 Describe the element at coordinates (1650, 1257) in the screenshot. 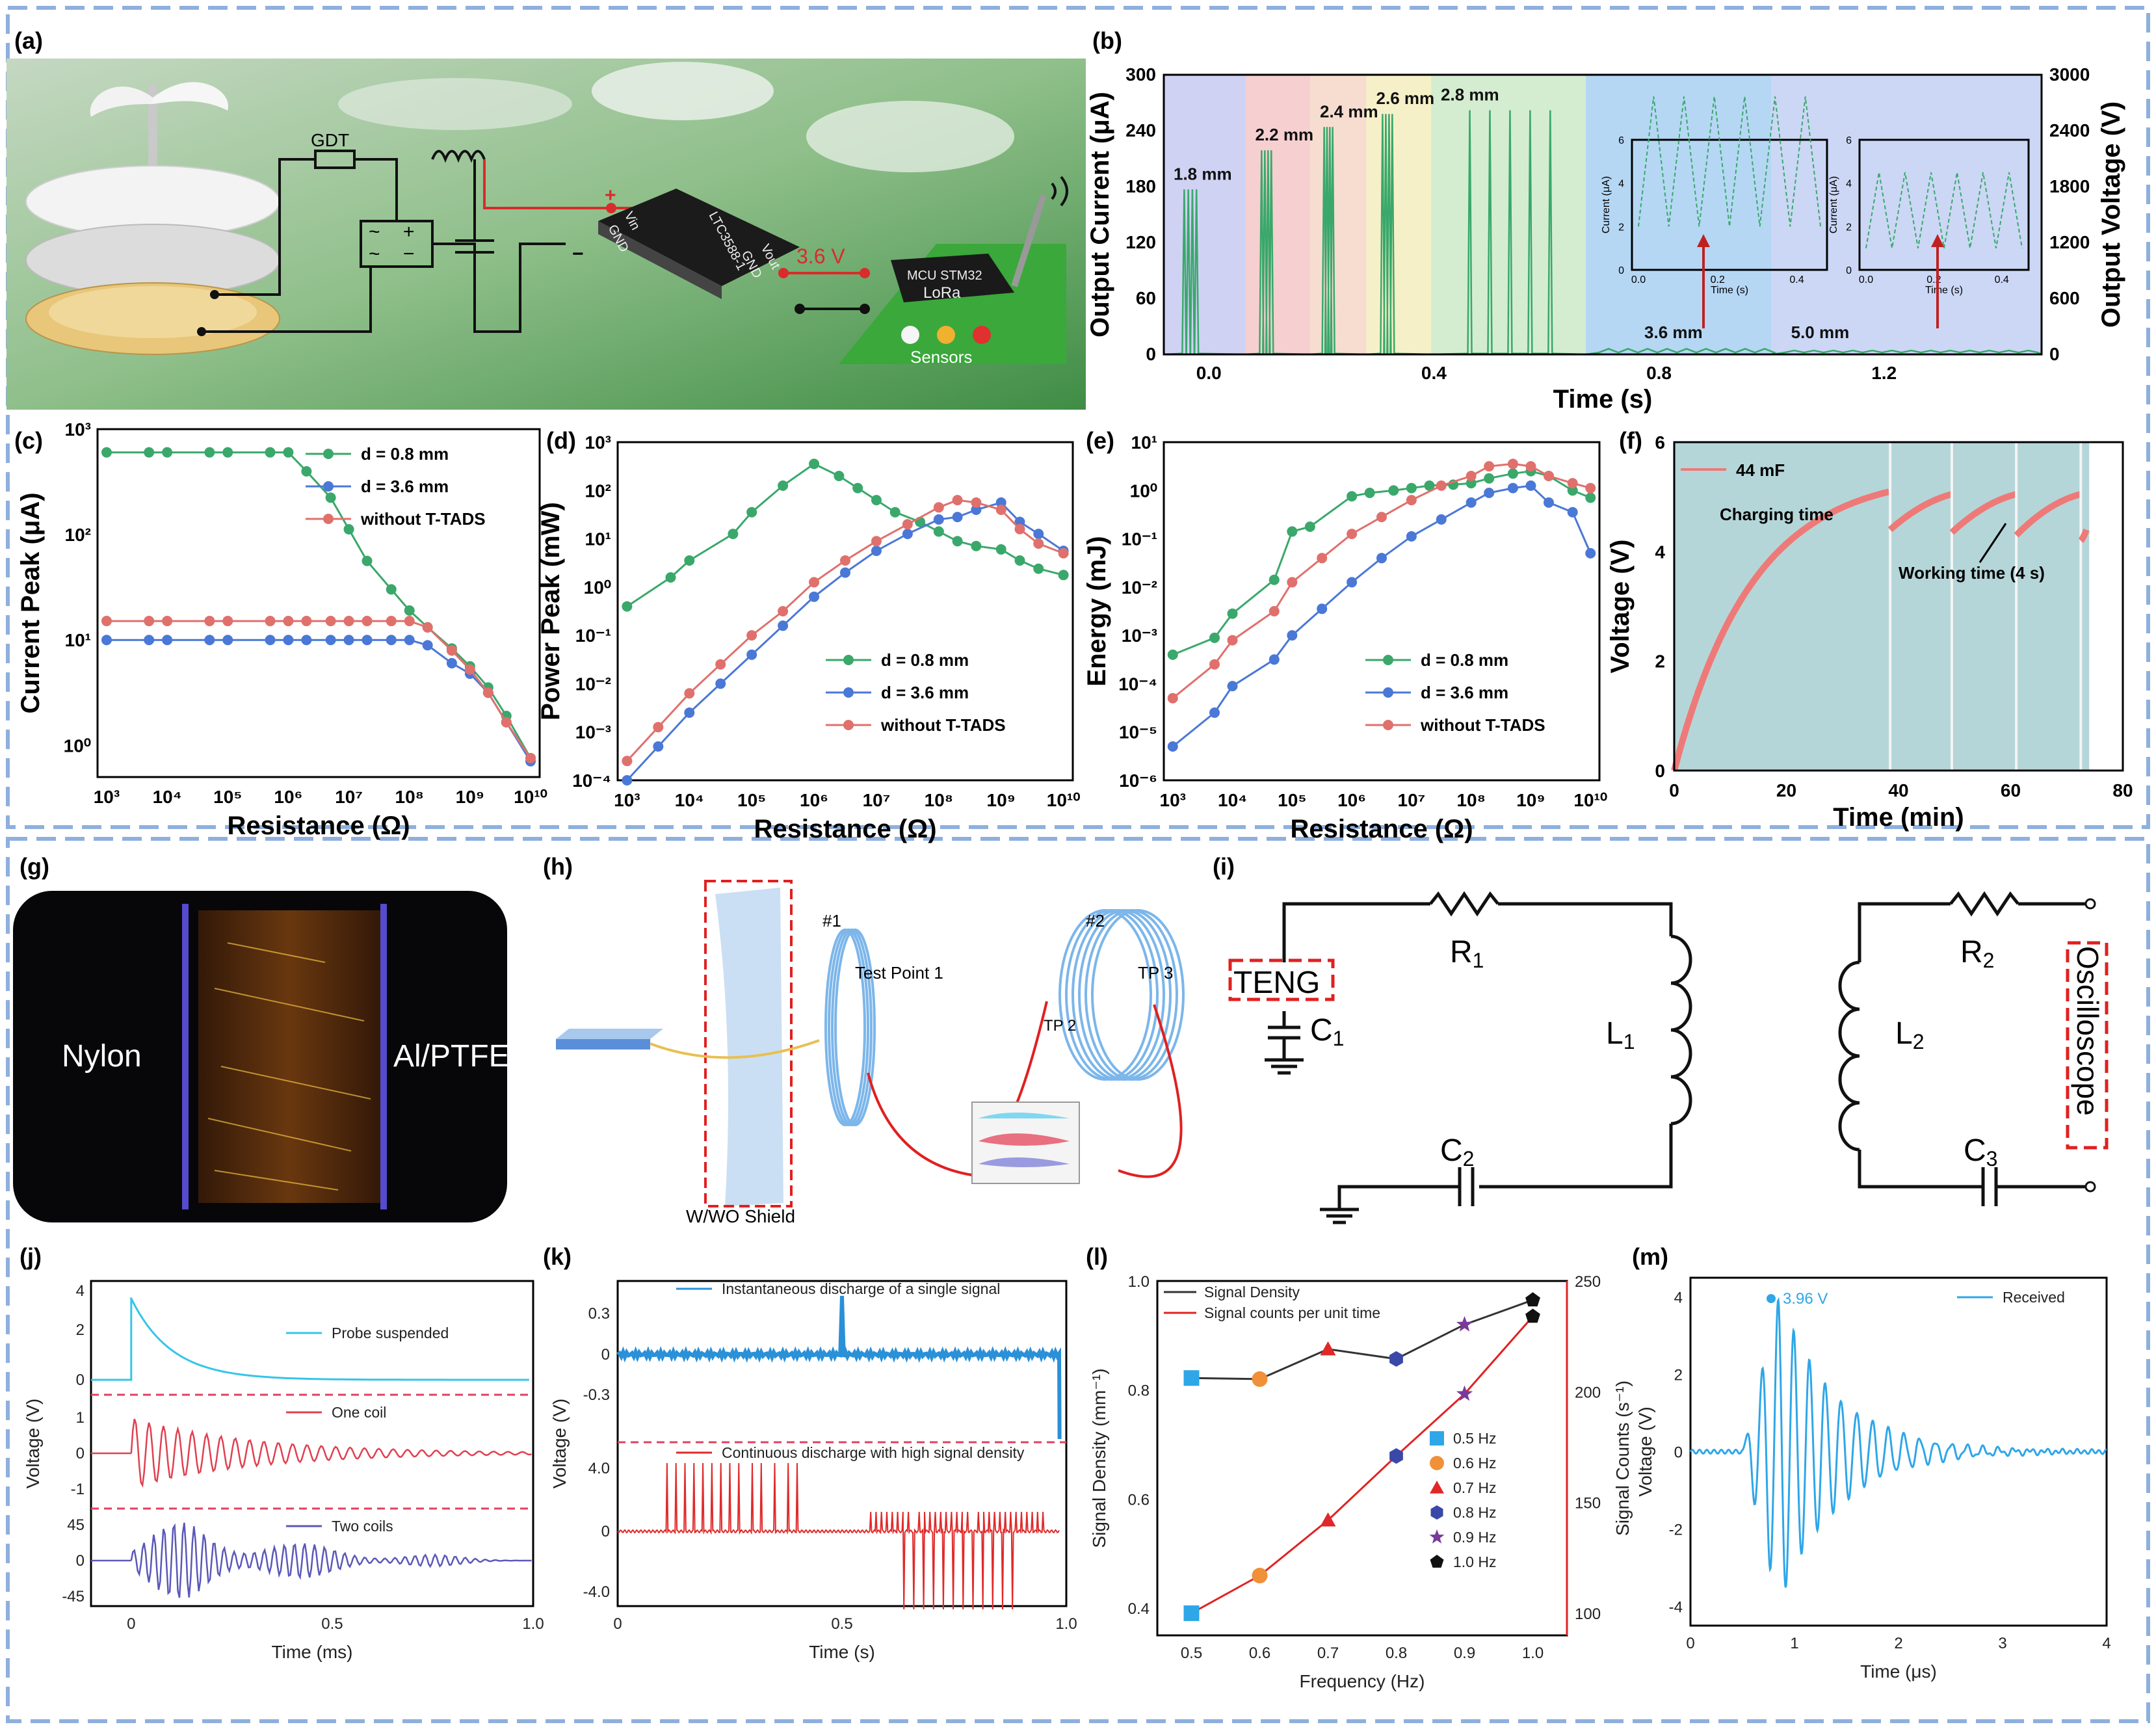

I see `panel-m-label: (m)` at that location.